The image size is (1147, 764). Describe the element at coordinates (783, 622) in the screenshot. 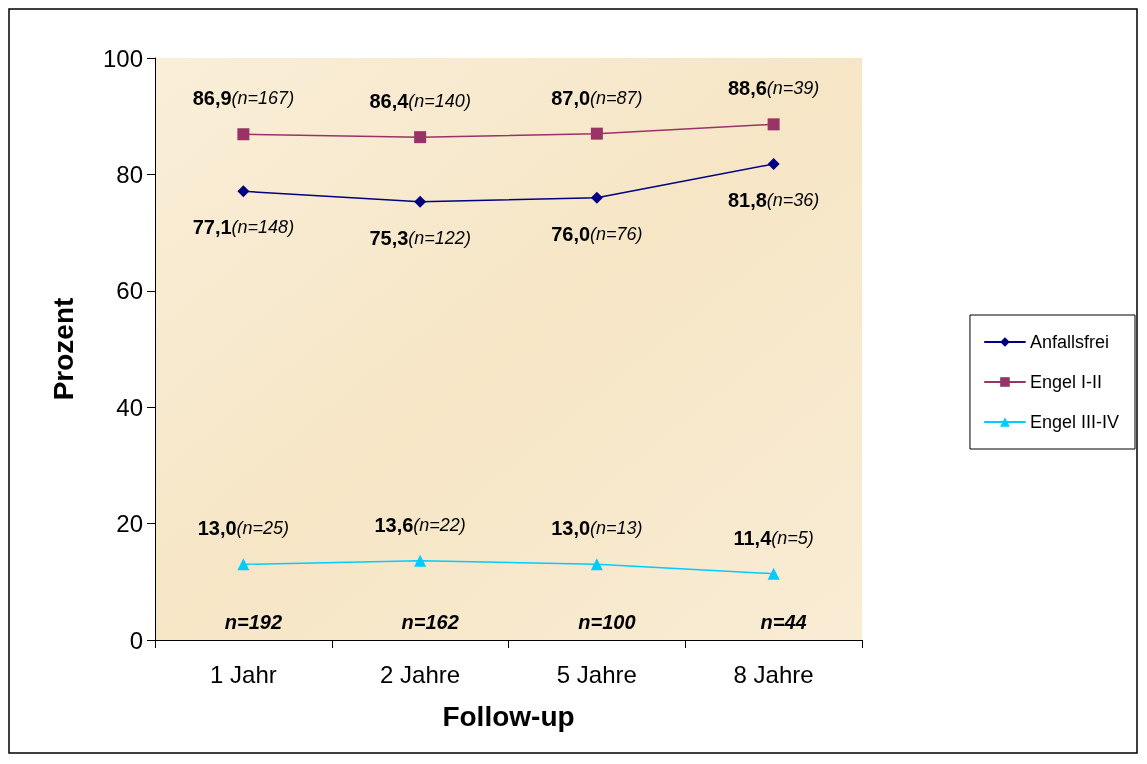

I see `annotation: n=44` at that location.